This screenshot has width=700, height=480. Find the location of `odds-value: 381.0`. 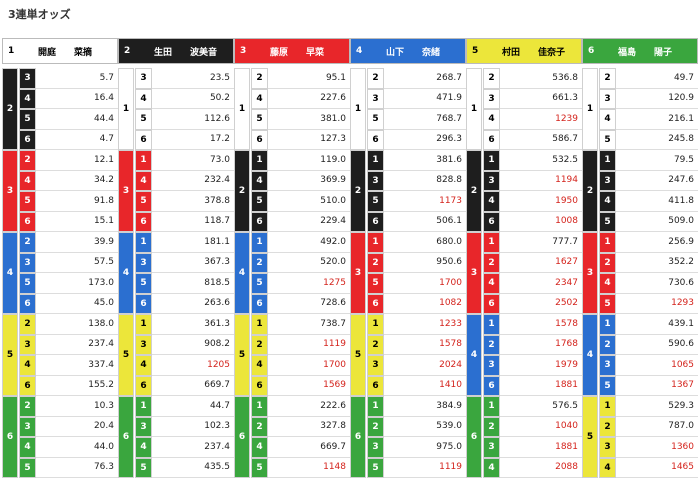

odds-value: 381.0 is located at coordinates (309, 119).